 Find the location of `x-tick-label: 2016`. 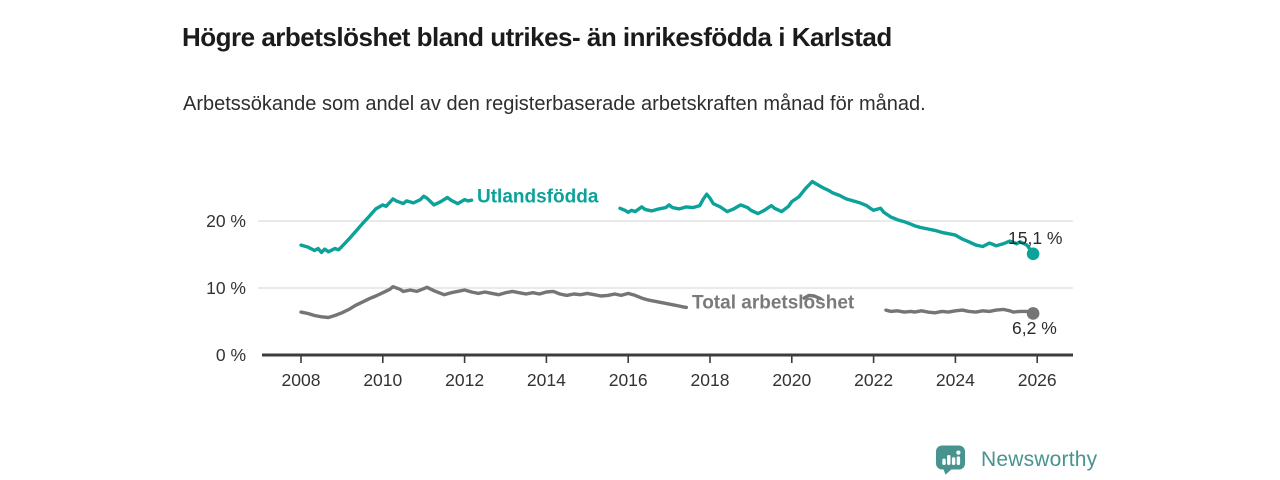

x-tick-label: 2016 is located at coordinates (628, 380).